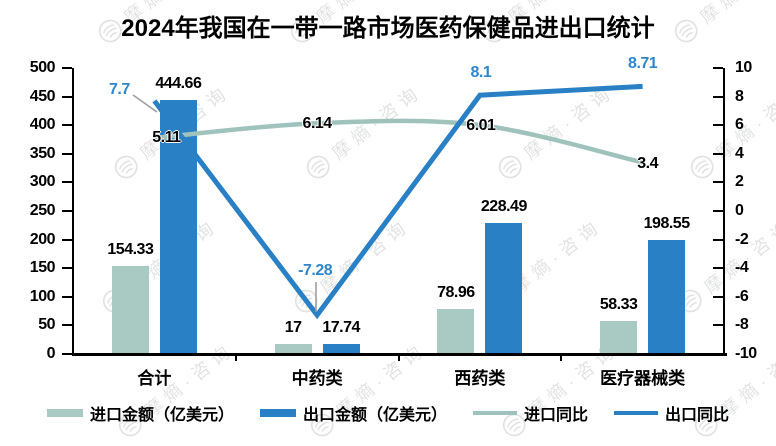  What do you see at coordinates (739, 210) in the screenshot?
I see `right-axis-tick-label: 0` at bounding box center [739, 210].